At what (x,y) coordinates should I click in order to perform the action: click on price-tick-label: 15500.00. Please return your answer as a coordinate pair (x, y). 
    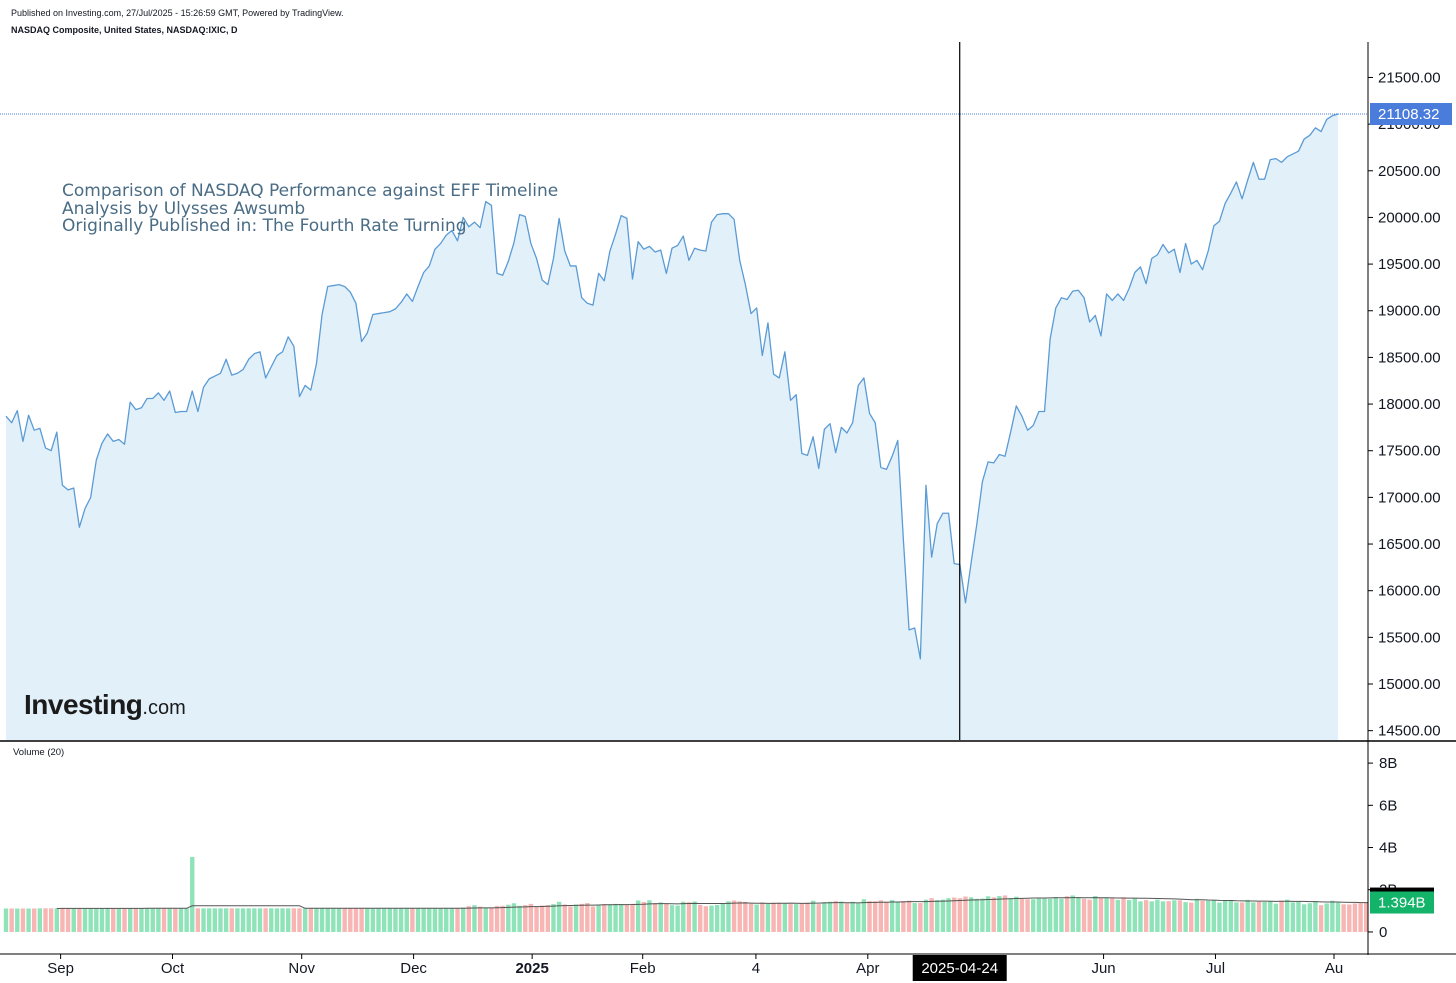
    Looking at the image, I should click on (1409, 637).